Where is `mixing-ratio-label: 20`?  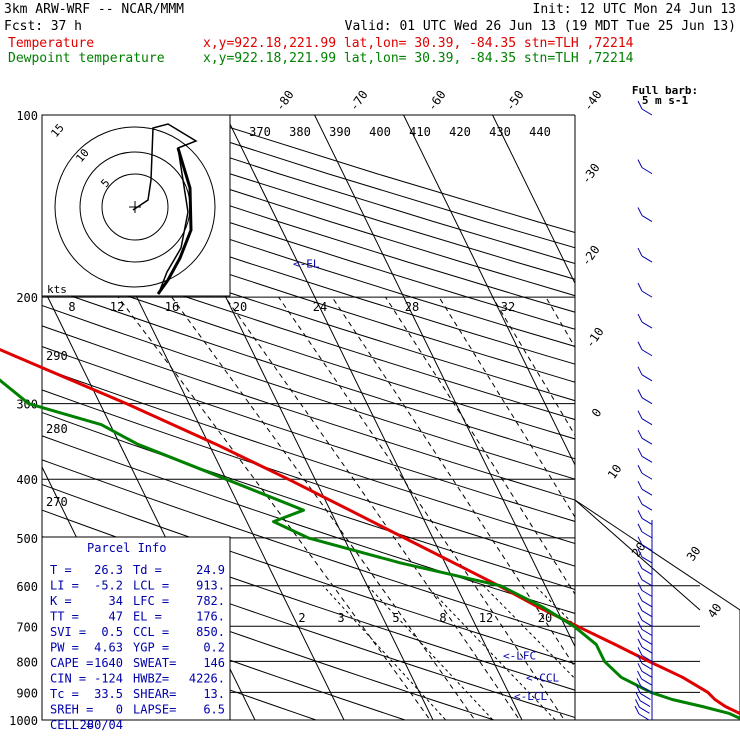 mixing-ratio-label: 20 is located at coordinates (545, 618).